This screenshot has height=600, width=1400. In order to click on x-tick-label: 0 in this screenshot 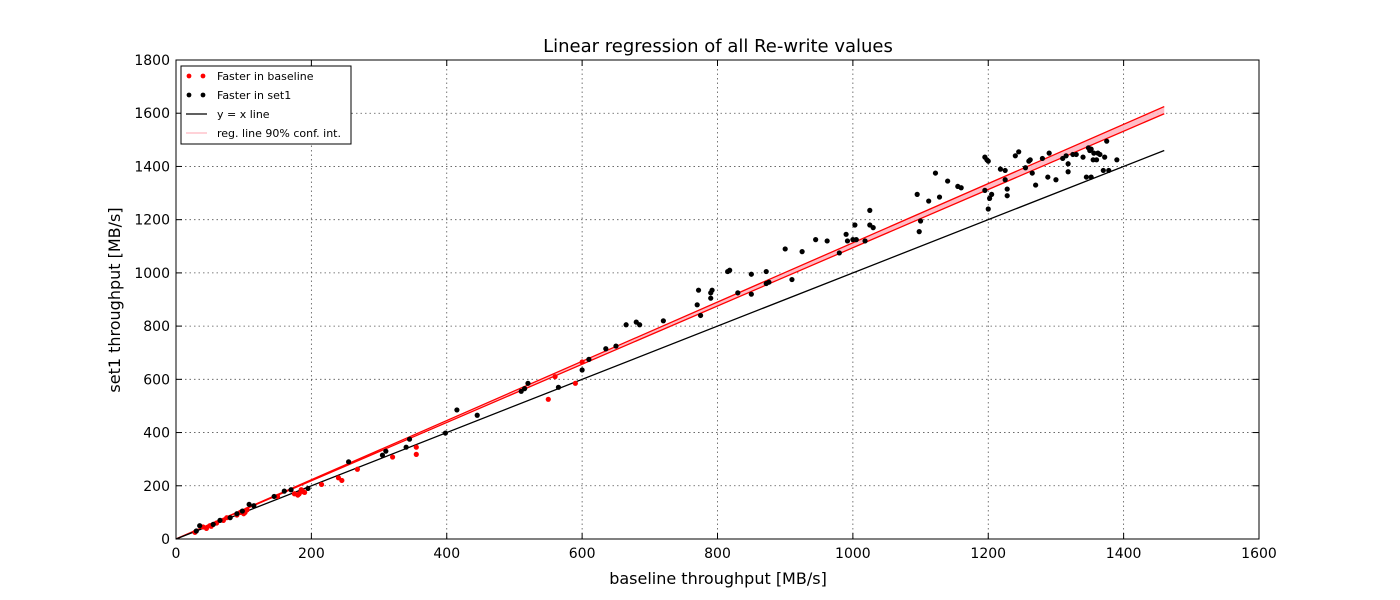, I will do `click(176, 554)`.